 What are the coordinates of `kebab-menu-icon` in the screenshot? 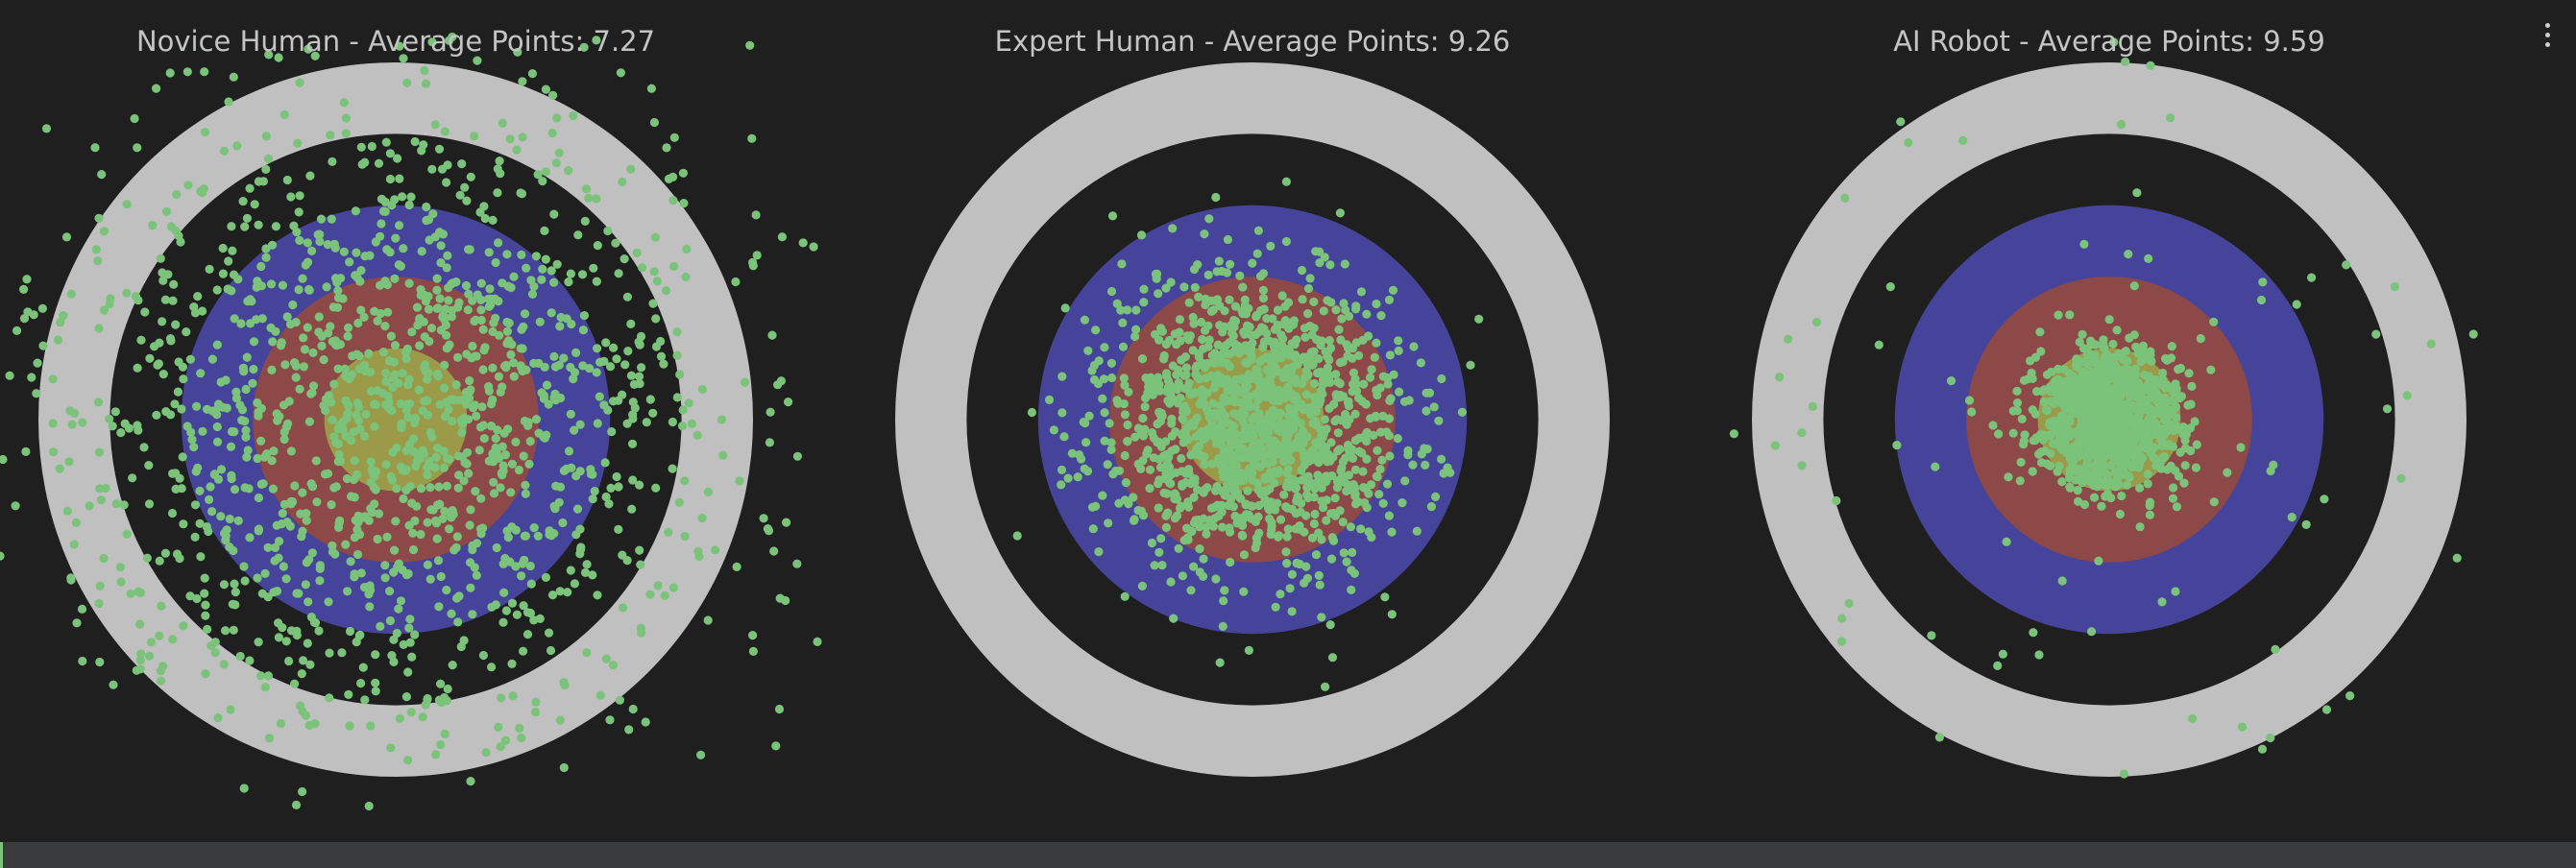 It's located at (2547, 34).